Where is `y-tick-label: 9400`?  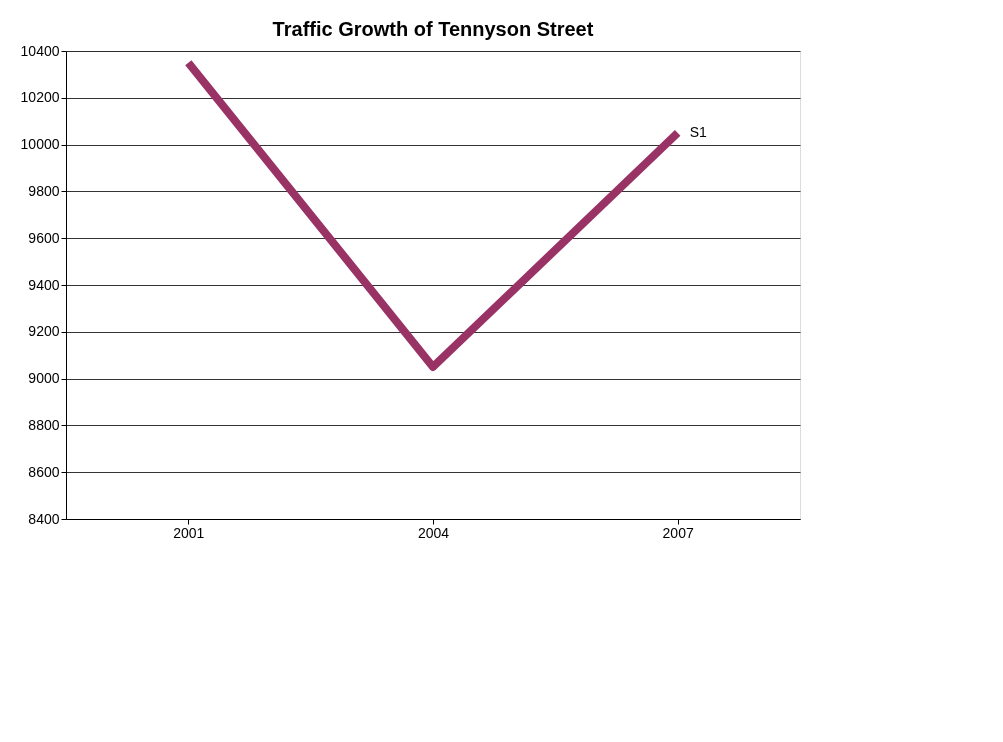 y-tick-label: 9400 is located at coordinates (44, 284).